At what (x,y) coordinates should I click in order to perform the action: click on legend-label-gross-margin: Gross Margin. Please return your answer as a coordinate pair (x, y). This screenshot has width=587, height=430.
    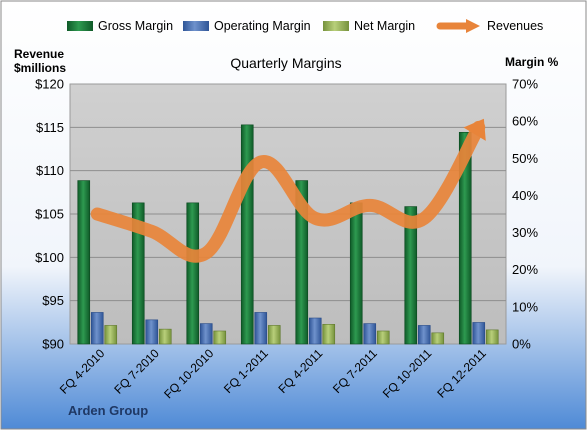
    Looking at the image, I should click on (135, 26).